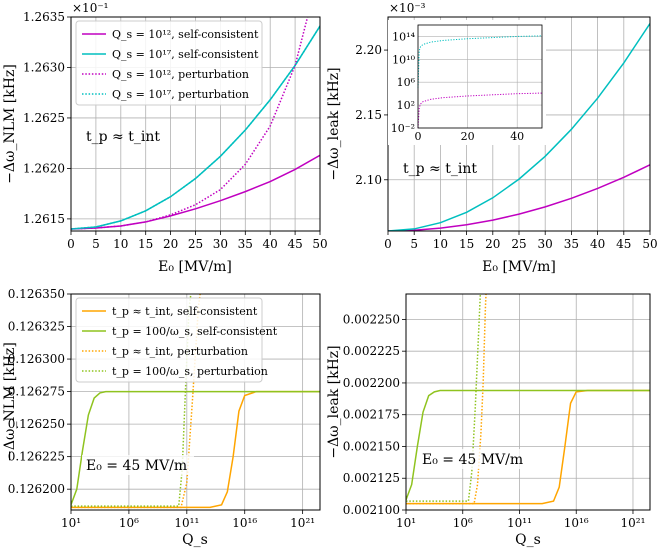  What do you see at coordinates (36, 392) in the screenshot?
I see `y-tick-label: 0.126275` at bounding box center [36, 392].